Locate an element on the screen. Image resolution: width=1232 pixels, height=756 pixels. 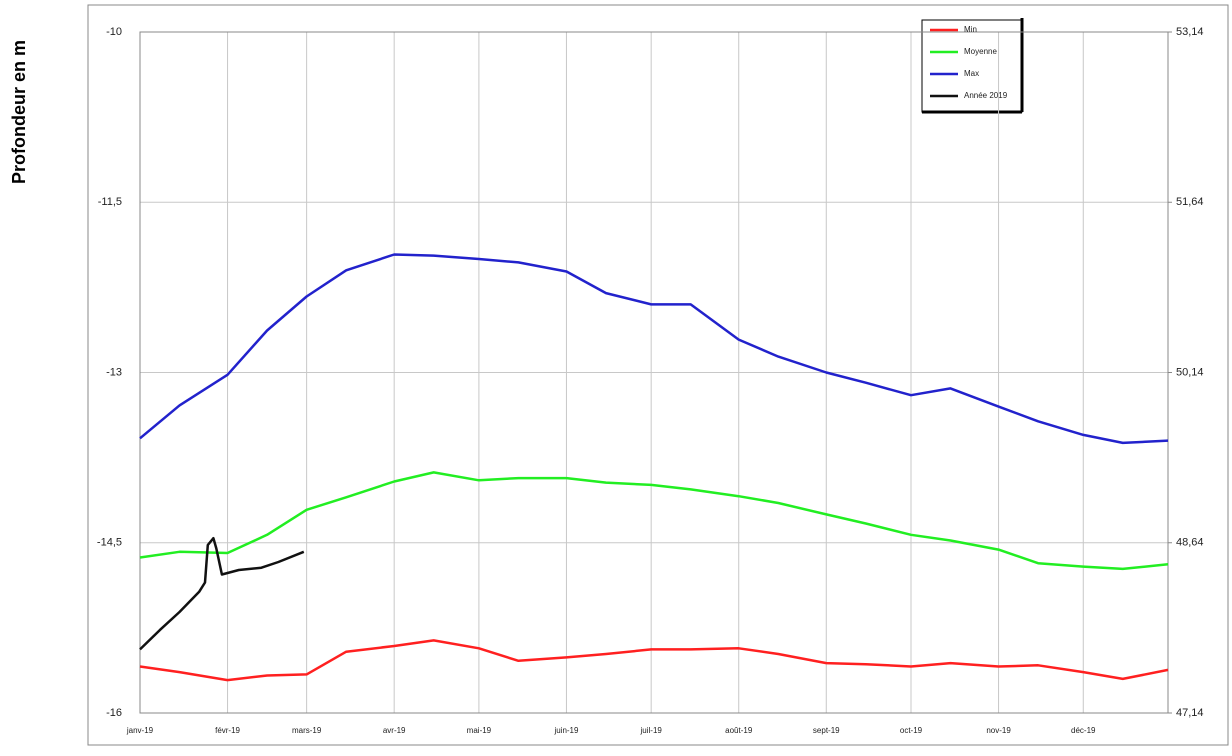
x-tick-label: nov-19 is located at coordinates (998, 730).